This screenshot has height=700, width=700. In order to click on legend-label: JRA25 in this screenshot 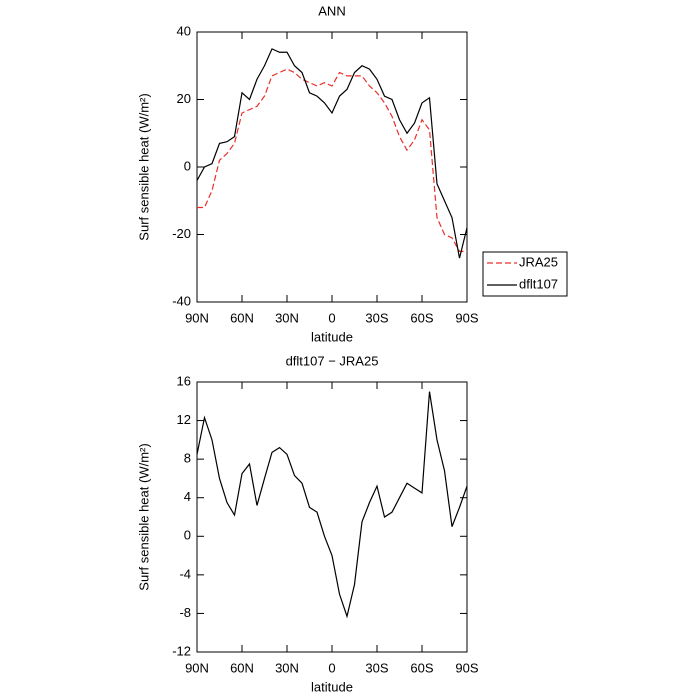, I will do `click(538, 261)`.